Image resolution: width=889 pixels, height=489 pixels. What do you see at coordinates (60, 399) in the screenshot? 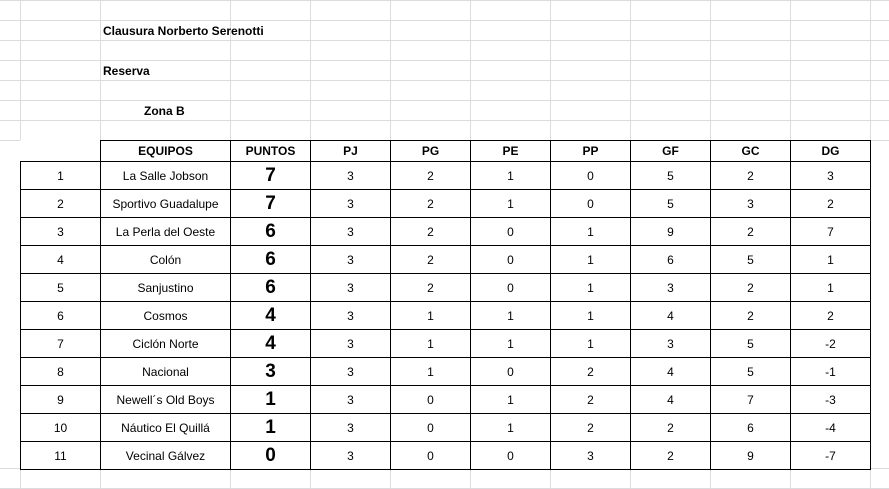
I see `cell-pos: 9` at bounding box center [60, 399].